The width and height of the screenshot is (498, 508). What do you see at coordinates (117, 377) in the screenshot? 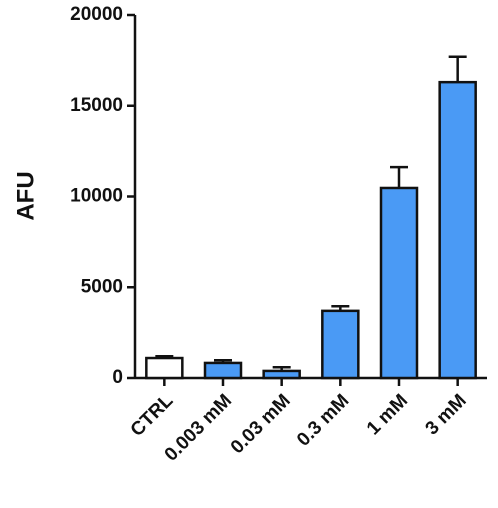
I see `y-tick-label: 0` at bounding box center [117, 377].